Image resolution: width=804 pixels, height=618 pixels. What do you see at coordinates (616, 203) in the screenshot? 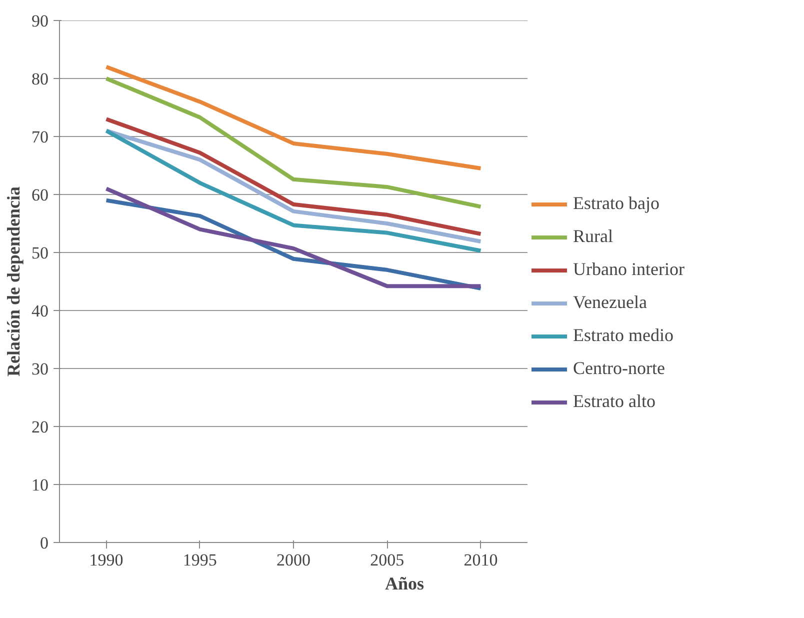
I see `legend-label: Estrato bajo` at bounding box center [616, 203].